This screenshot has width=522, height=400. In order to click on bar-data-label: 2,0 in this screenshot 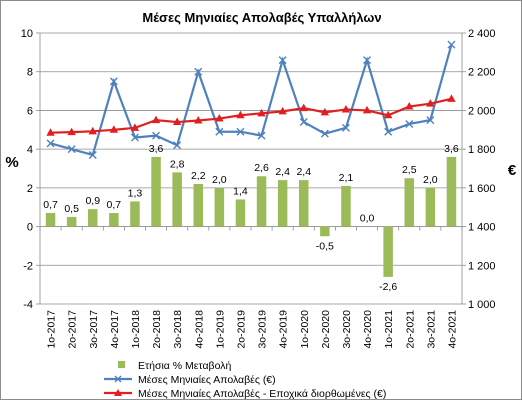, I will do `click(430, 180)`.